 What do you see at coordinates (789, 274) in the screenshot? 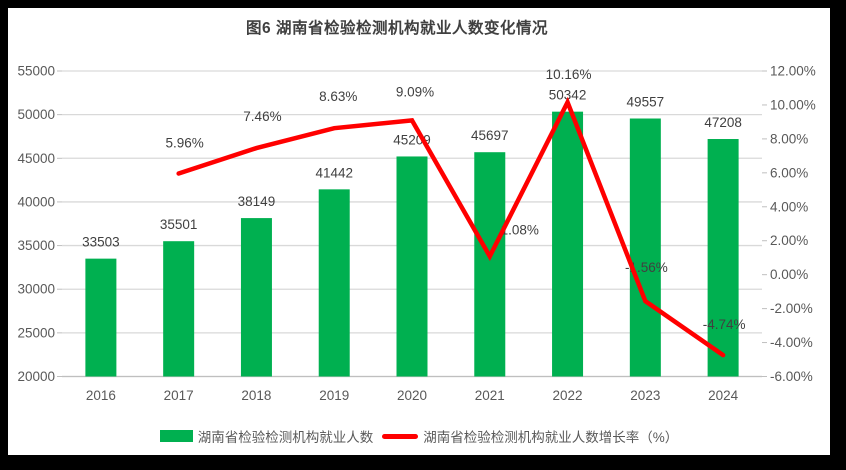
I see `right-axis-tick-label: 0.00%` at bounding box center [789, 274].